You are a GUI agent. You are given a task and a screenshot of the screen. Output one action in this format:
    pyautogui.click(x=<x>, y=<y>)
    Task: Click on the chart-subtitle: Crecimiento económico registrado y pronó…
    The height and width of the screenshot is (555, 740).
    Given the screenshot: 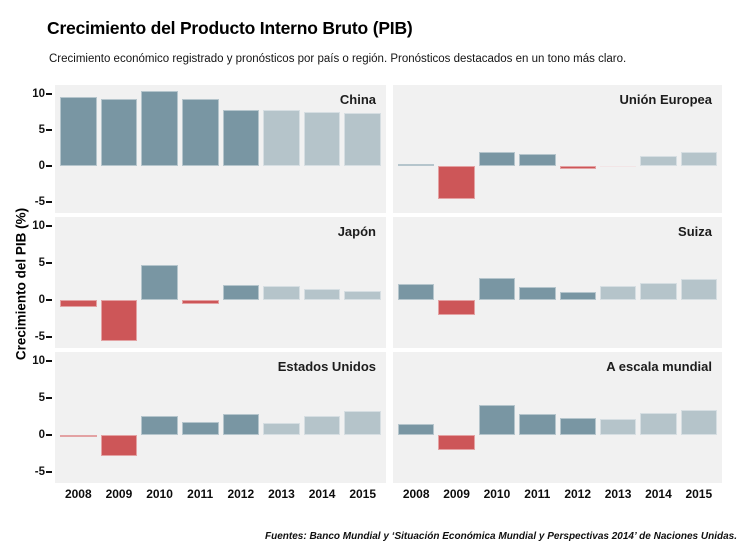 What is the action you would take?
    pyautogui.click(x=338, y=59)
    